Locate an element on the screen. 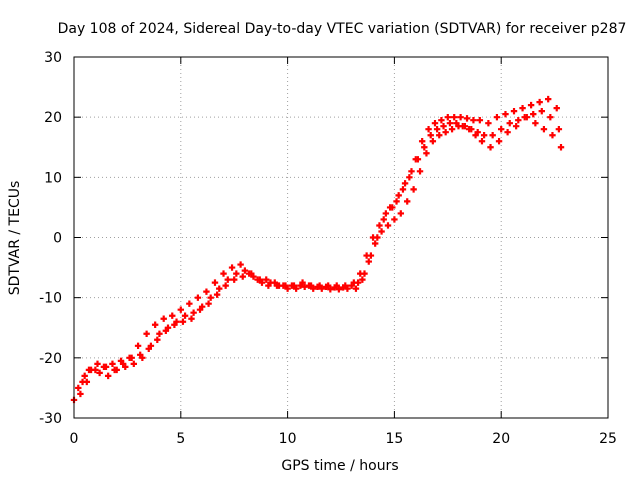 The width and height of the screenshot is (640, 480). x-tick-label: 25 is located at coordinates (608, 439).